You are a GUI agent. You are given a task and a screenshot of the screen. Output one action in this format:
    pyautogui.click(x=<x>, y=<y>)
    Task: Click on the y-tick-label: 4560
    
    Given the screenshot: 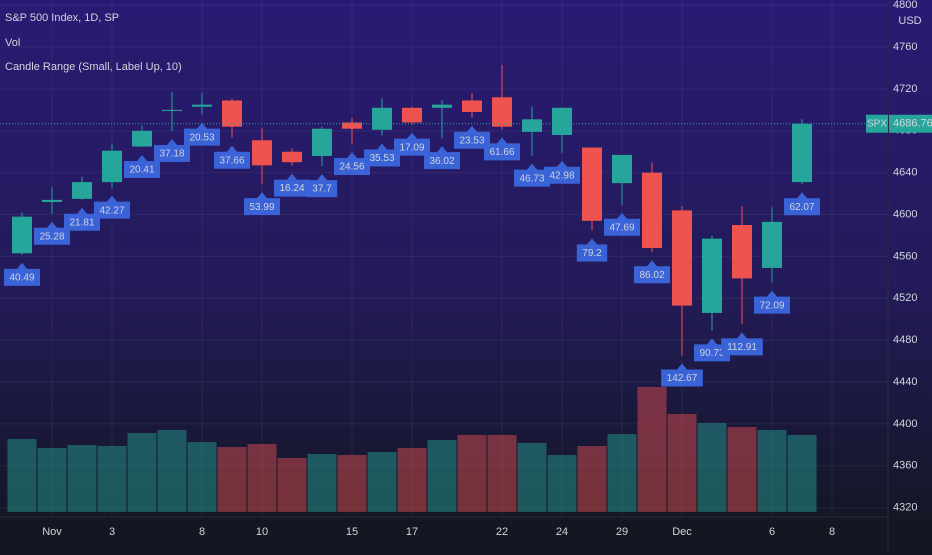 What is the action you would take?
    pyautogui.click(x=905, y=256)
    